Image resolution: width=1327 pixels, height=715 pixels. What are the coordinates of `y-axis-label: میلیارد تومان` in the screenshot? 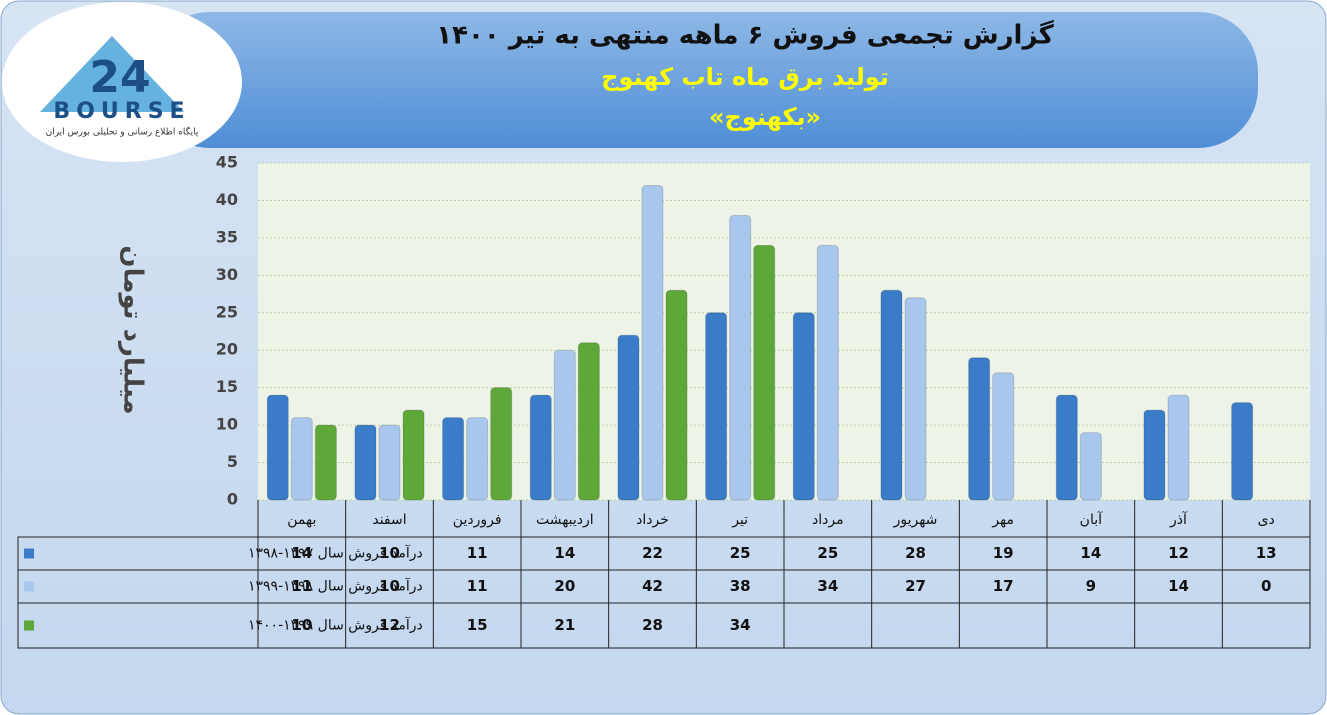 It's located at (133, 329).